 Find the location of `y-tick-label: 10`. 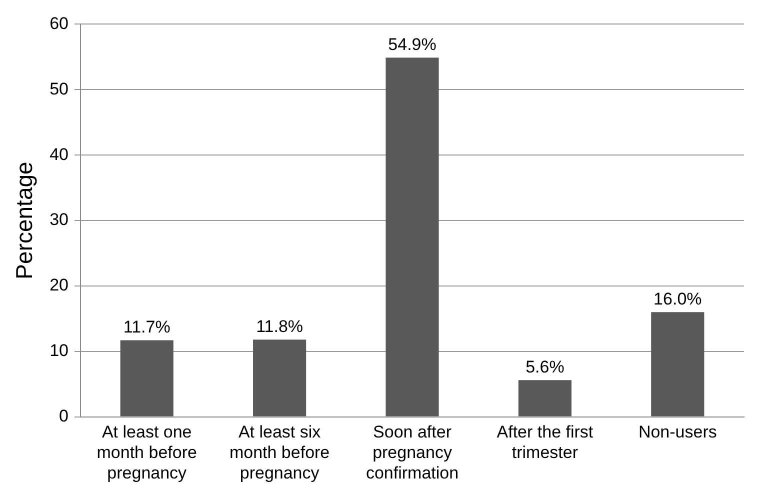

y-tick-label: 10 is located at coordinates (59, 350).